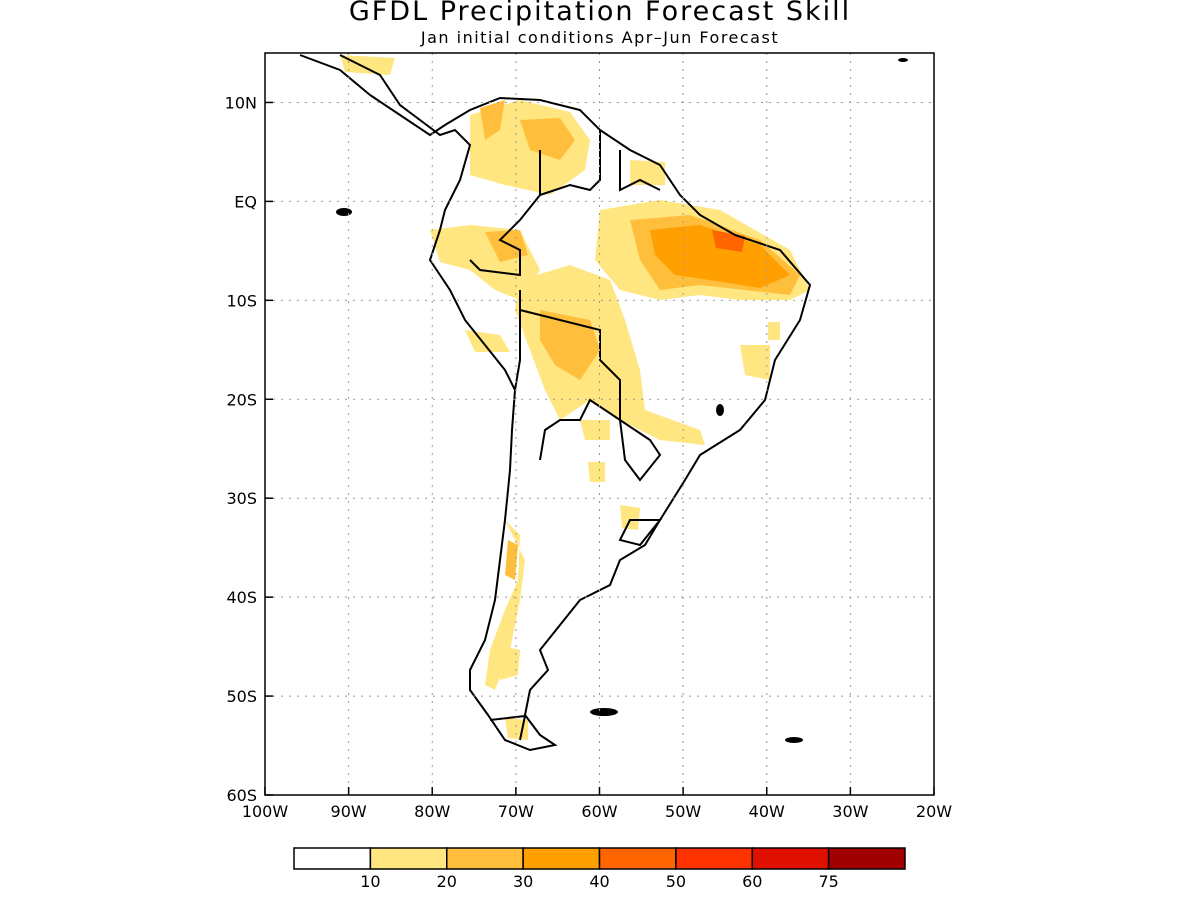 This screenshot has width=1200, height=900. What do you see at coordinates (241, 399) in the screenshot?
I see `lat-tick-label: 20S` at bounding box center [241, 399].